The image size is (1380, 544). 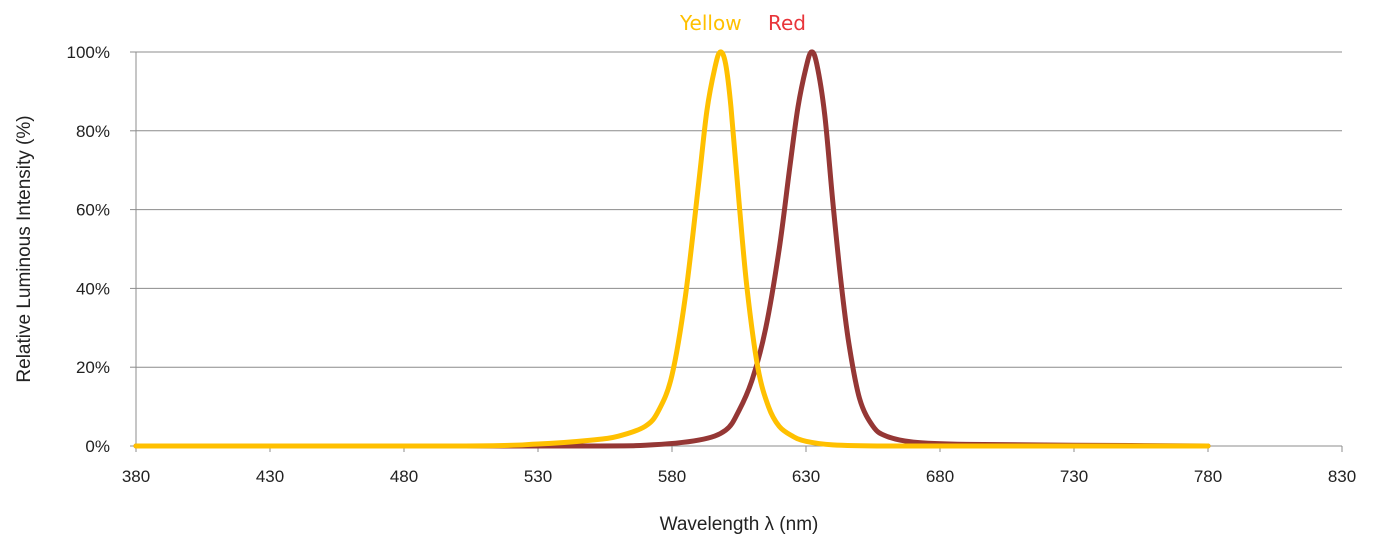 I want to click on y-tick-label: 100%, so click(x=88, y=52).